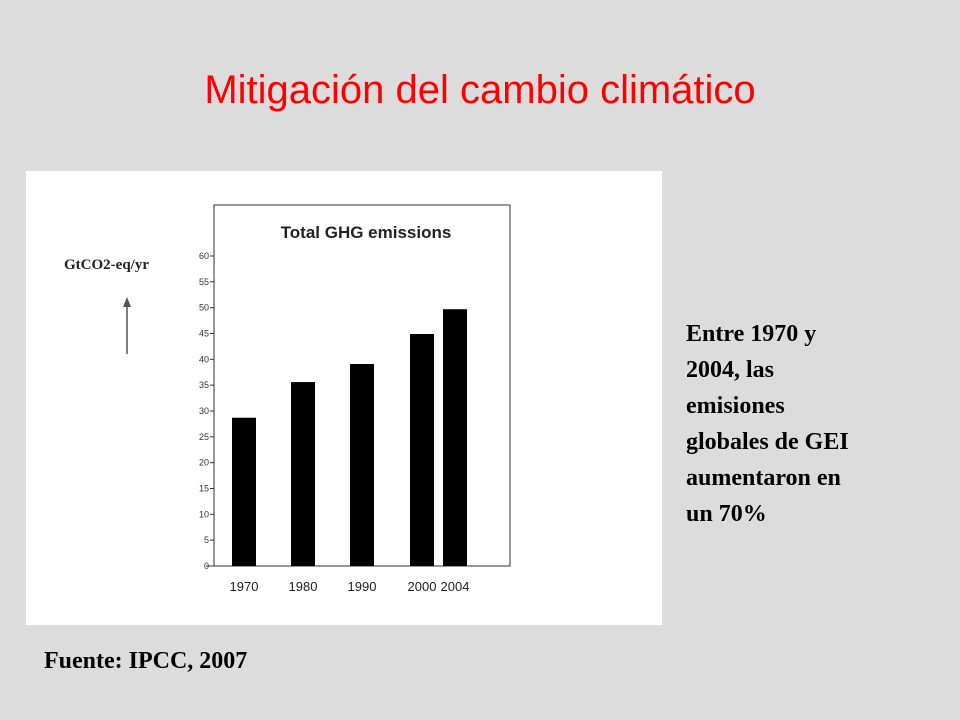 The width and height of the screenshot is (960, 720). I want to click on side-note-line: Entre 1970 y, so click(751, 334).